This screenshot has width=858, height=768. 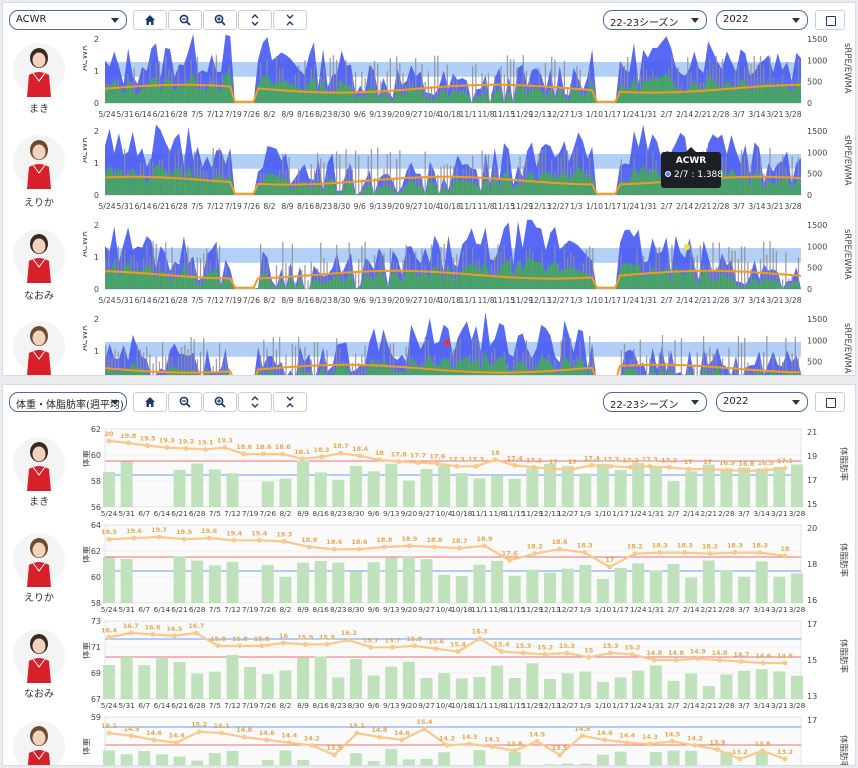 I want to click on body-fat-label: 13.8, so click(x=762, y=744).